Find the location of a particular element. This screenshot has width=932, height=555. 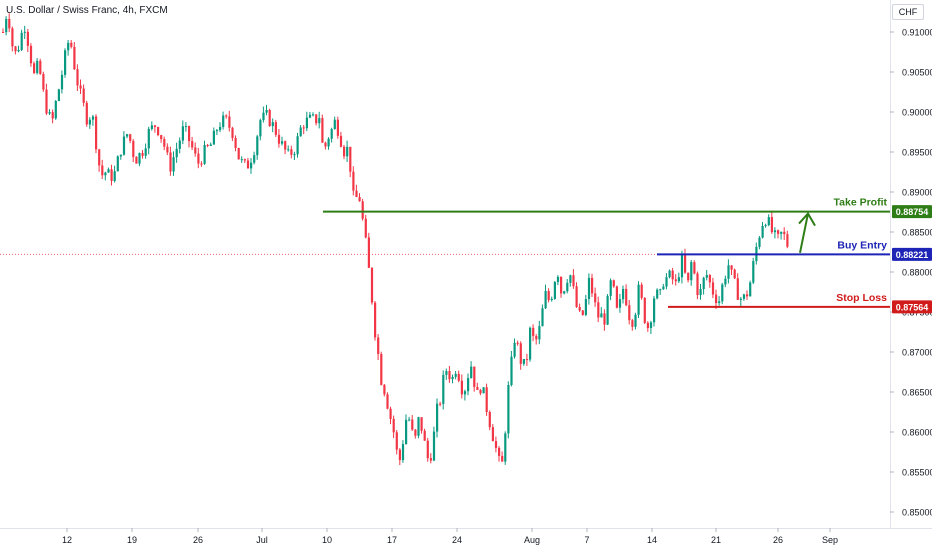

x-tick-label: 14 is located at coordinates (652, 540).